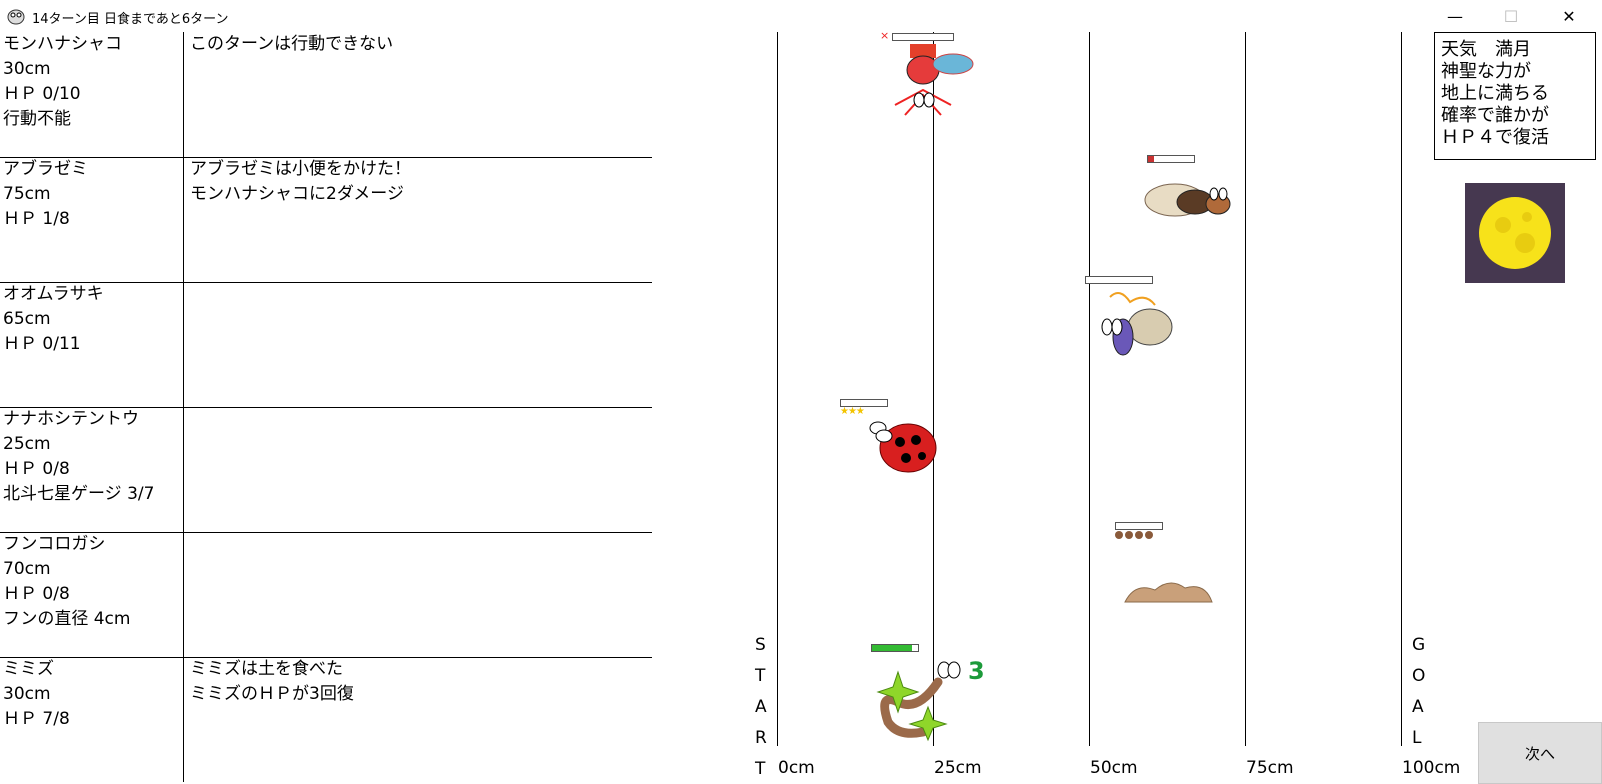 The width and height of the screenshot is (1602, 784). Describe the element at coordinates (1511, 16) in the screenshot. I see `maximize-button: ☐` at that location.